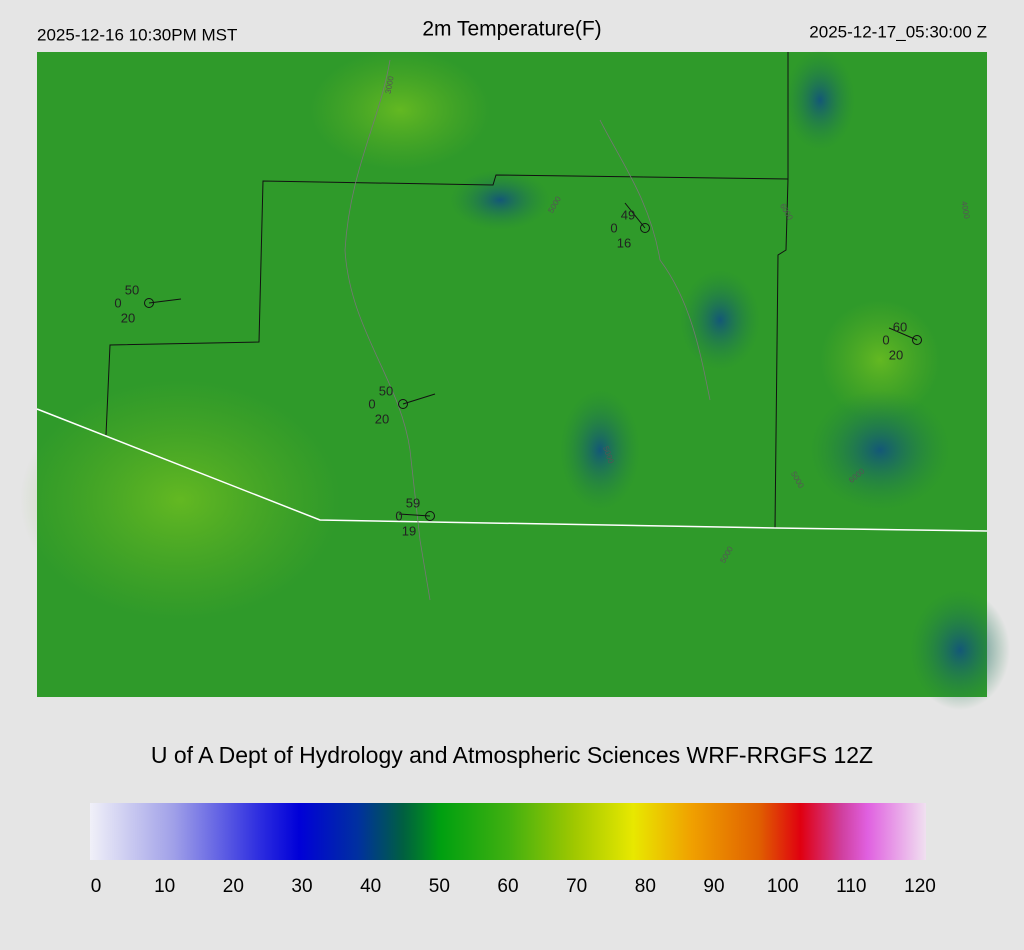 This screenshot has width=1024, height=950. I want to click on colorbar-tick-label: 110, so click(851, 886).